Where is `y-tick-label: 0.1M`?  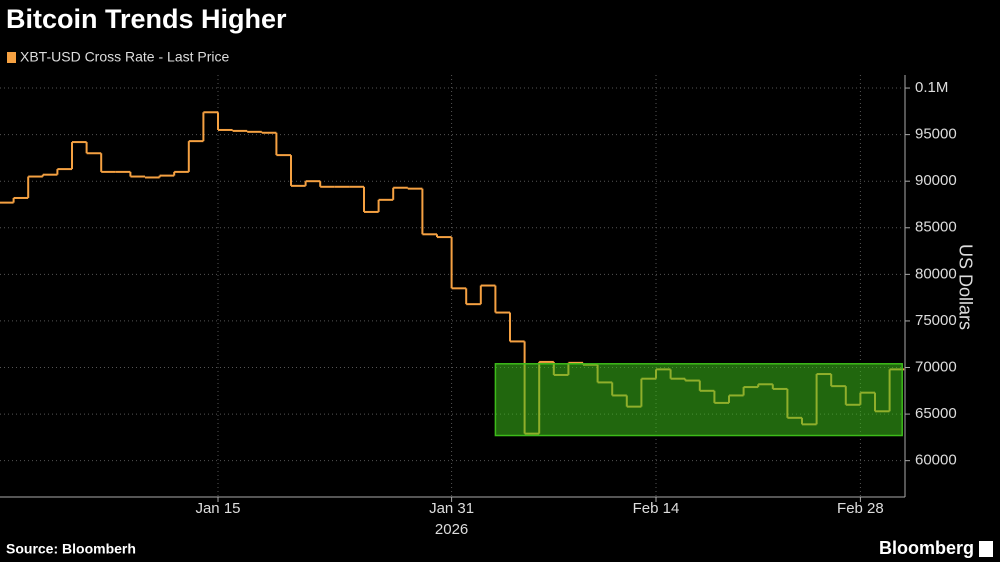 y-tick-label: 0.1M is located at coordinates (931, 87).